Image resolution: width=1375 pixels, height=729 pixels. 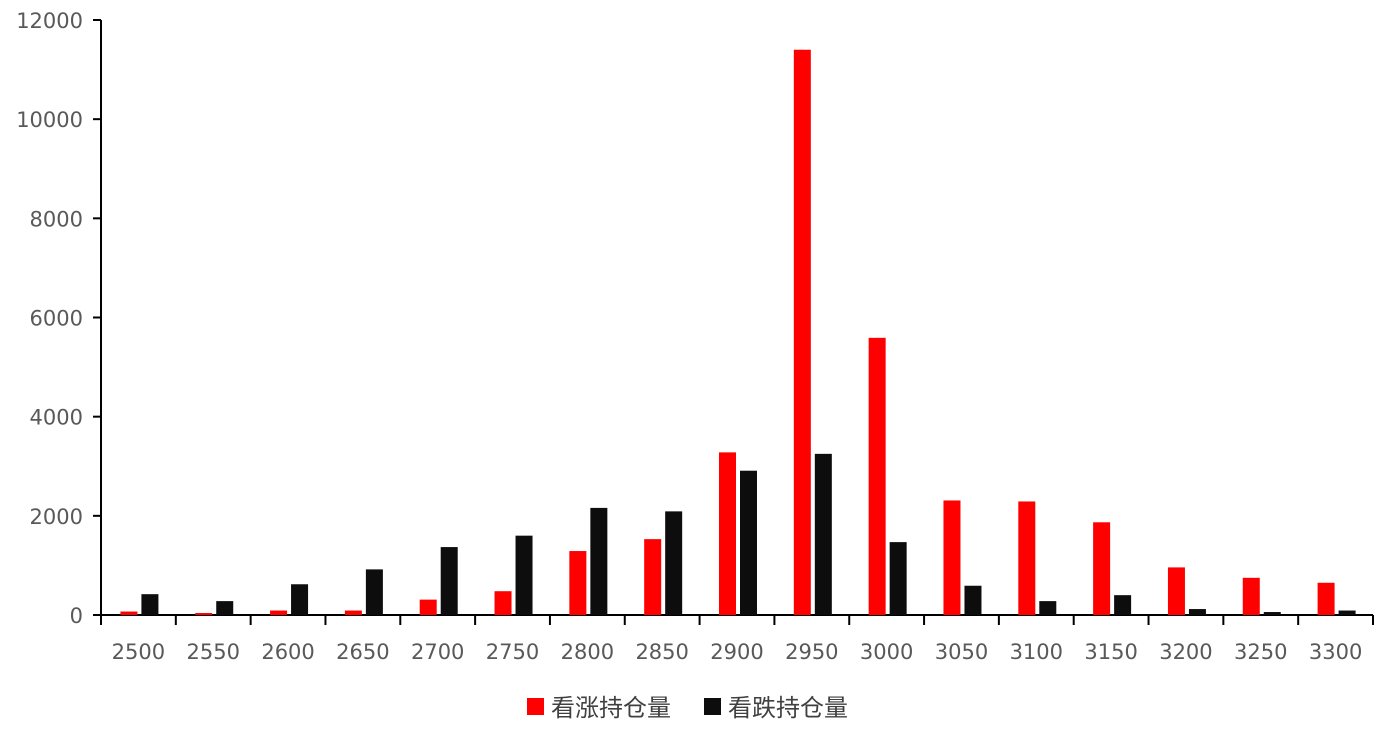 I want to click on legend-label: 看涨持仓量, so click(x=611, y=708).